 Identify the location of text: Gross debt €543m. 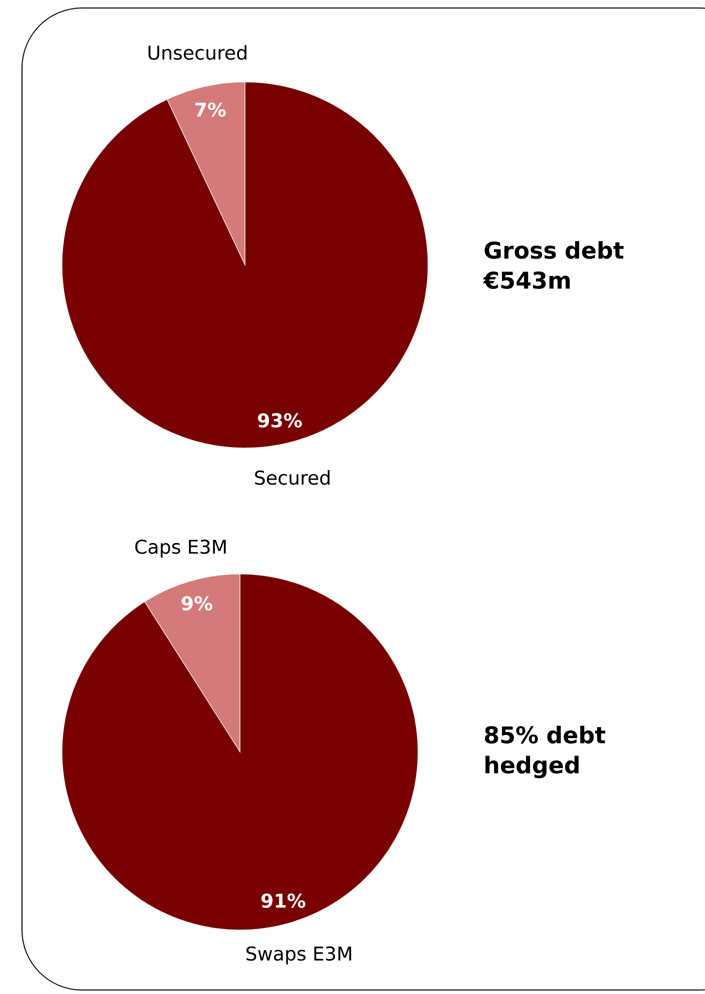
(553, 265).